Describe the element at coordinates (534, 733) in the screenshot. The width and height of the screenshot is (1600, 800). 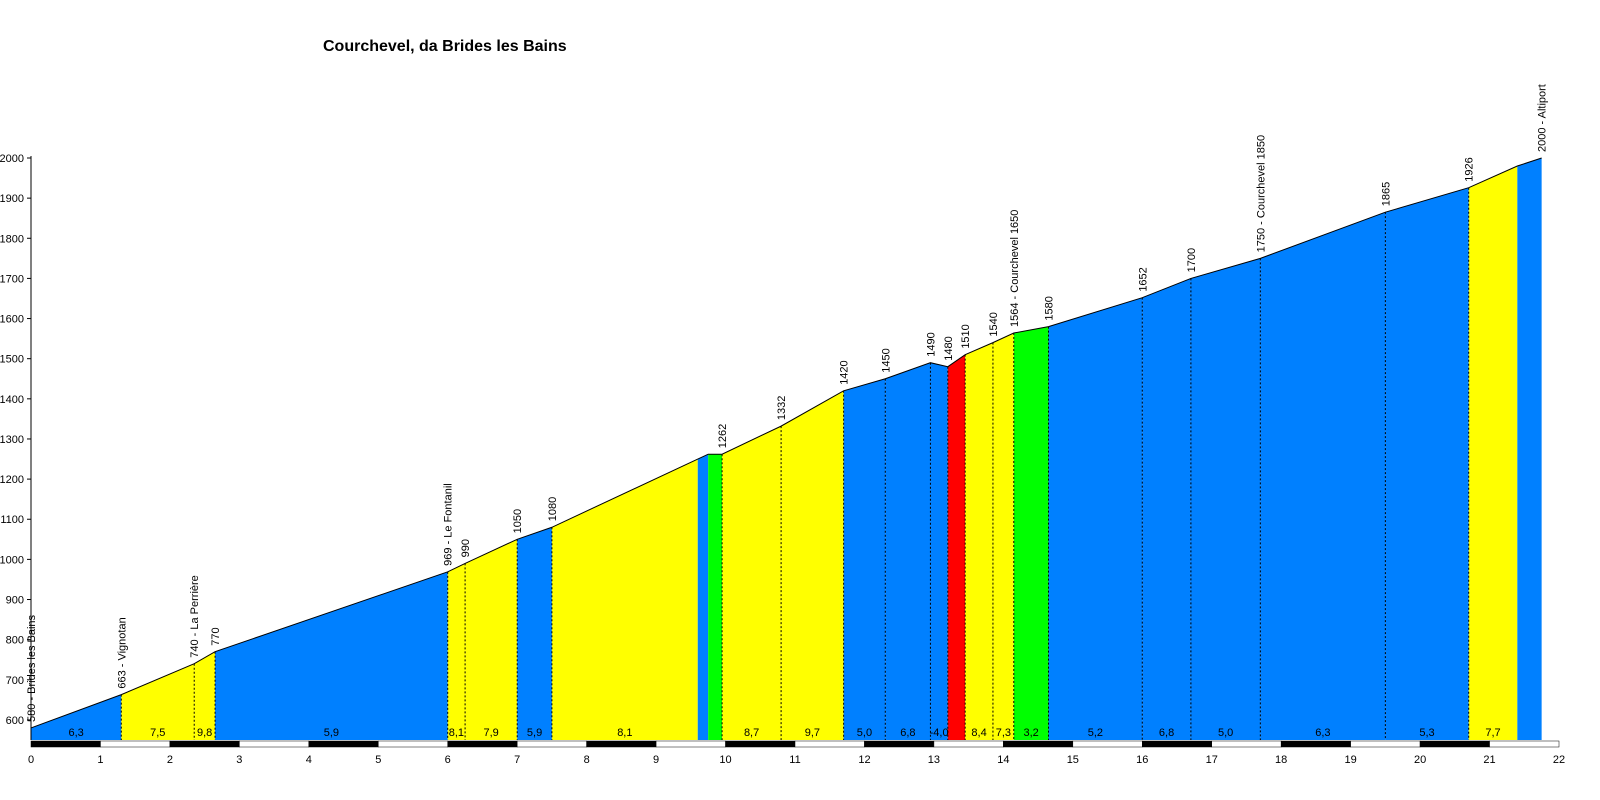
I see `gradient-label-6: 5,9` at that location.